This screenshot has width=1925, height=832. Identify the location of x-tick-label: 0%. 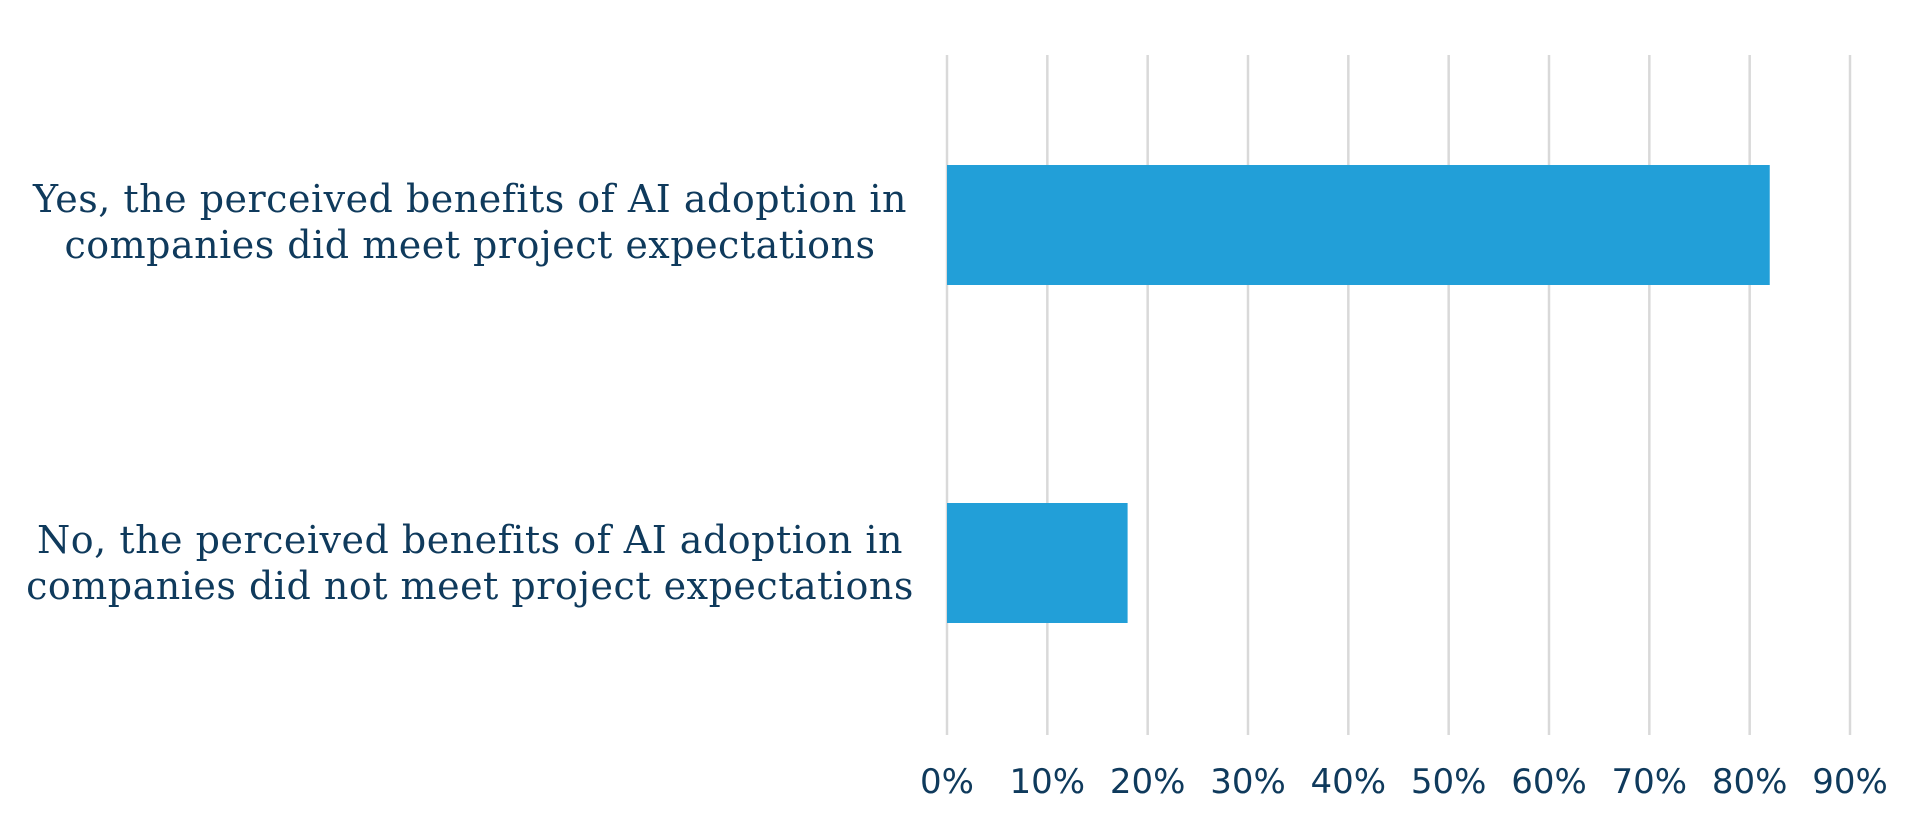
(947, 782).